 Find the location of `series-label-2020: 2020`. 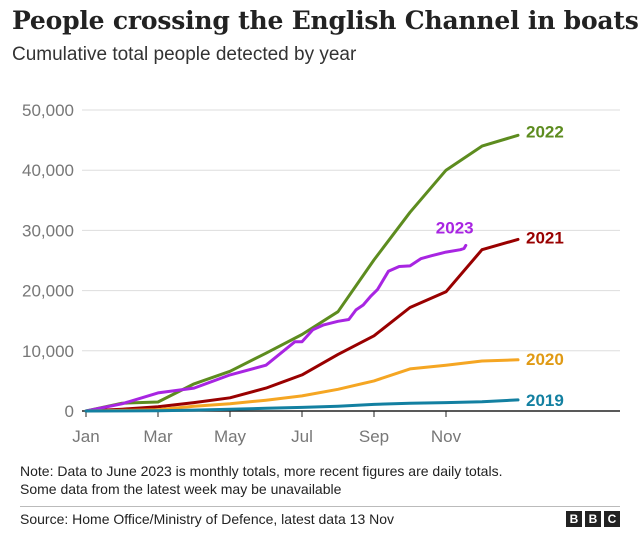

series-label-2020: 2020 is located at coordinates (545, 359).